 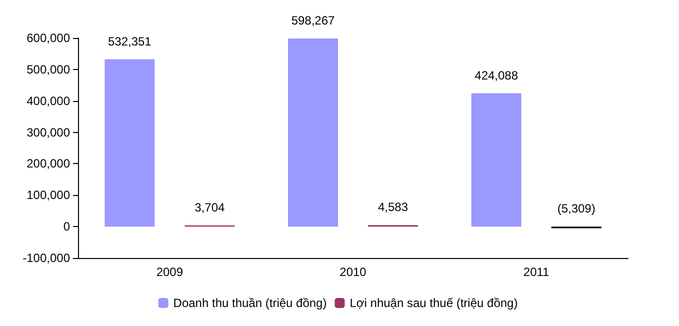 I want to click on y-tick-label: 300,000, so click(x=48, y=132).